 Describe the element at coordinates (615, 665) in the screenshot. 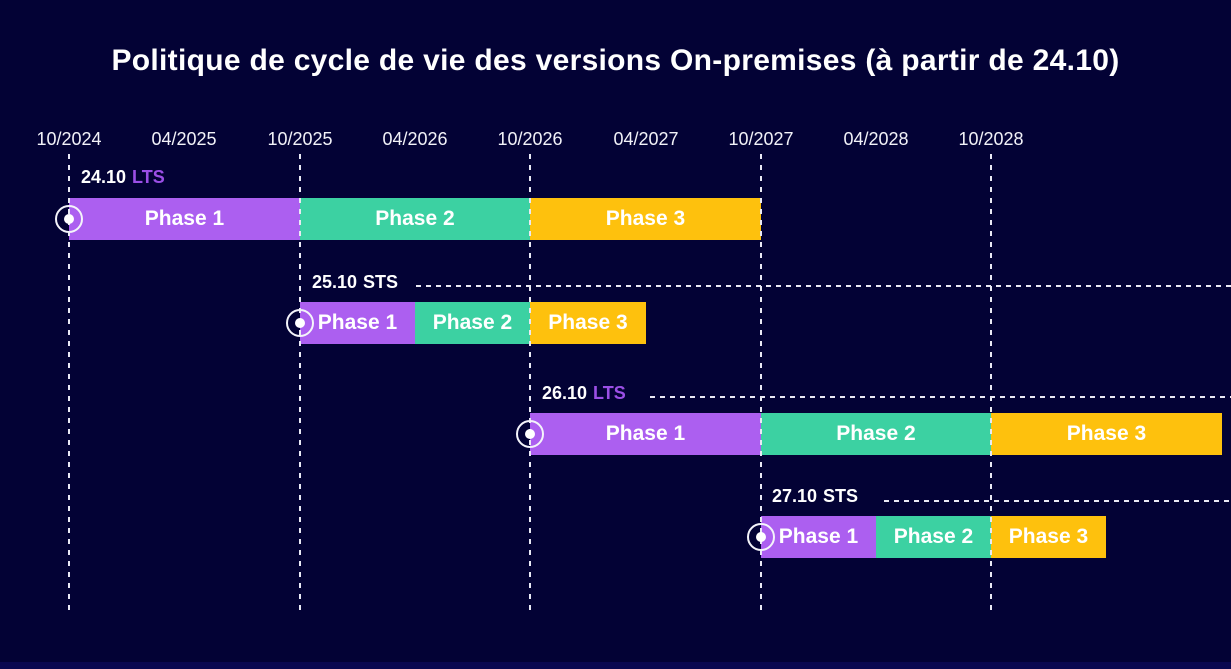

I see `bottom-accent-strip` at that location.